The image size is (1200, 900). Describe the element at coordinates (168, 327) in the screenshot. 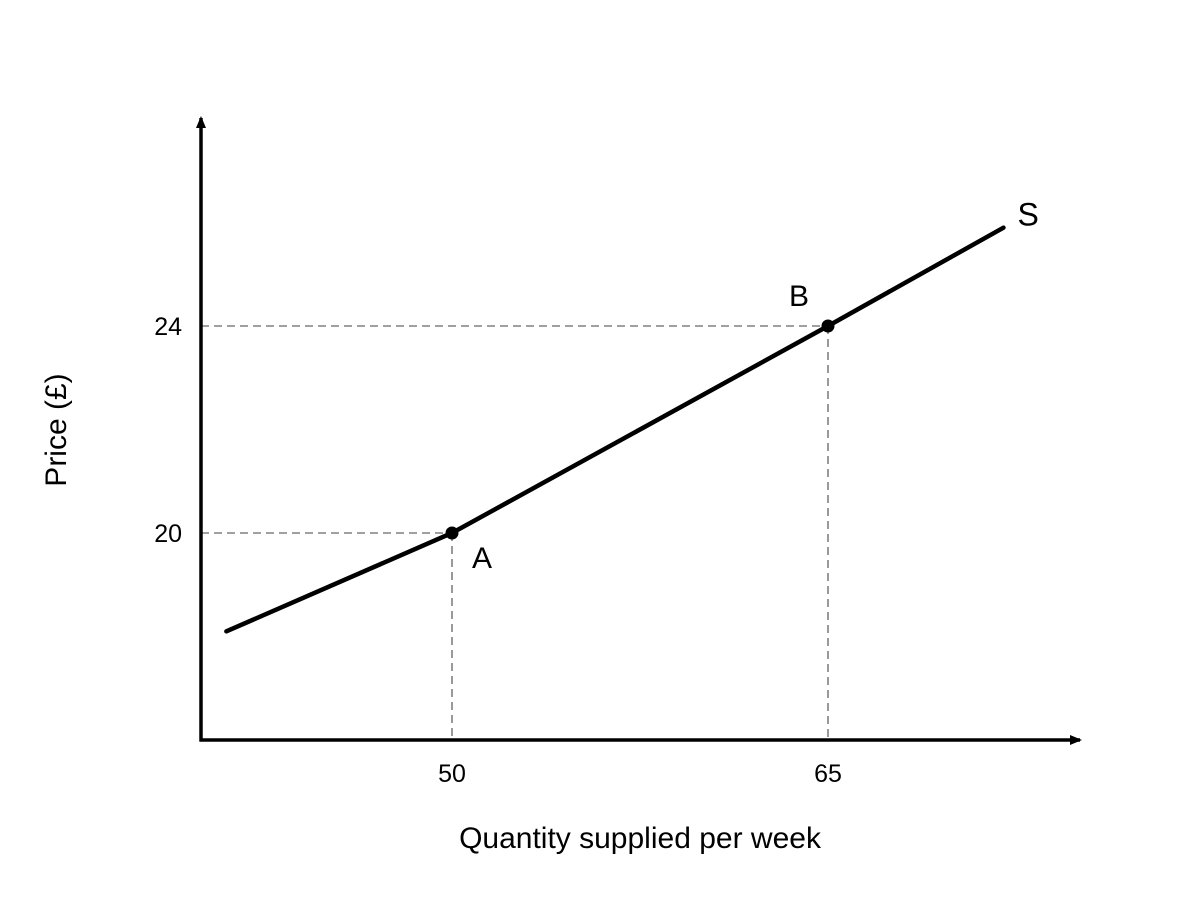

I see `y-tick-label: 24` at that location.